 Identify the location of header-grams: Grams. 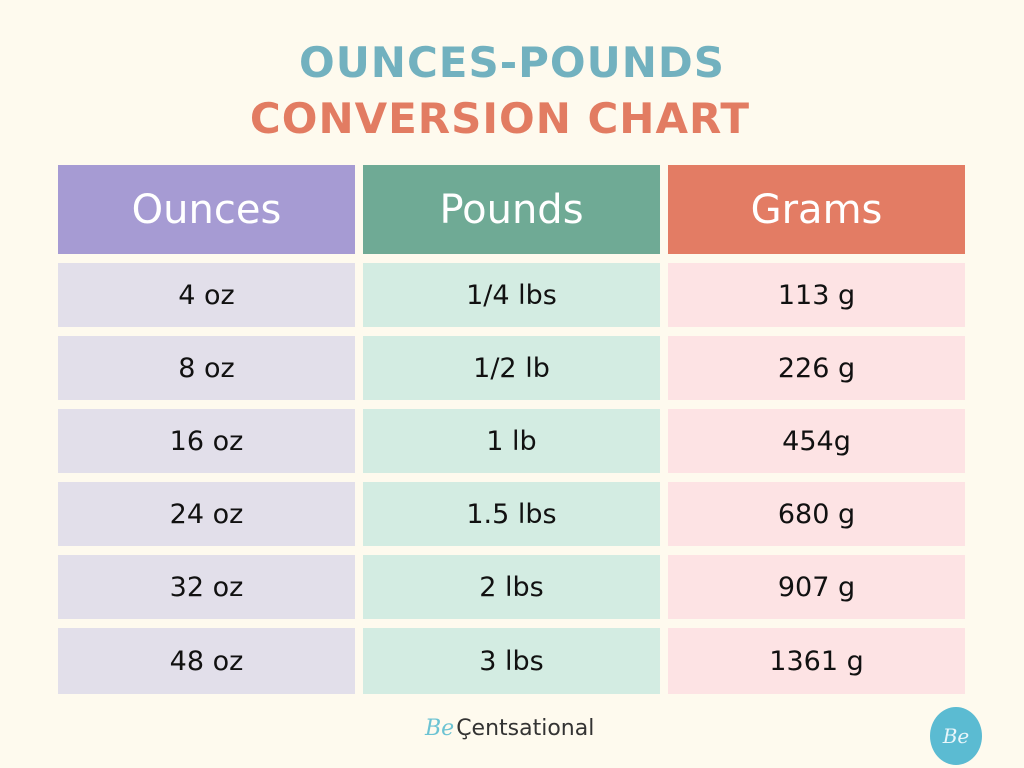
(816, 209).